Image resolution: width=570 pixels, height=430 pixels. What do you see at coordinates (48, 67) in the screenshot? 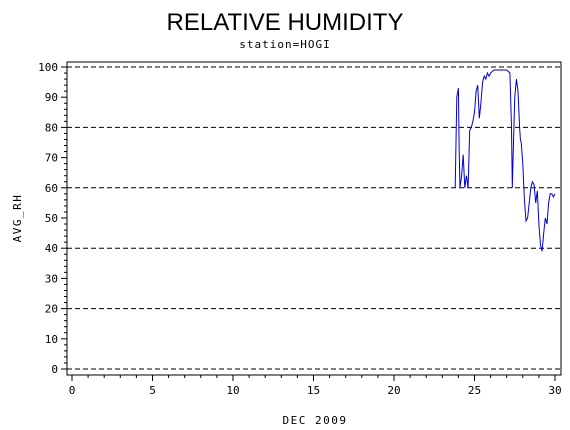
I see `y-tick-label: 100` at bounding box center [48, 67].